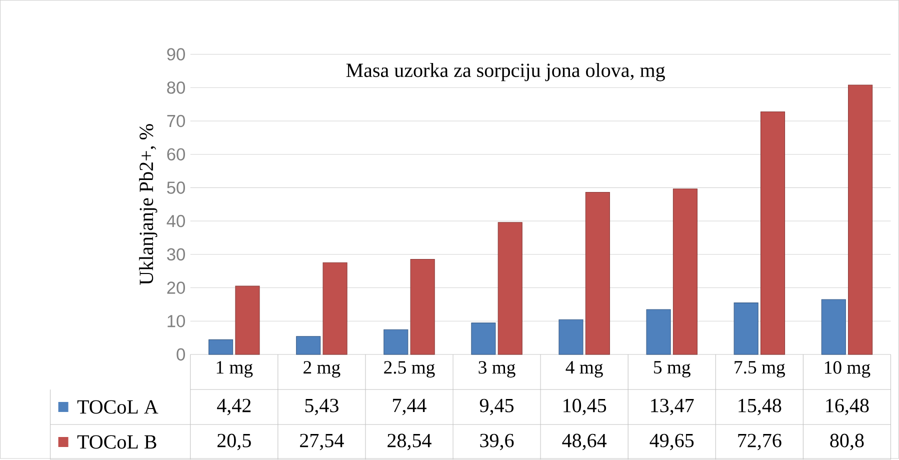 This screenshot has height=460, width=899. Describe the element at coordinates (409, 369) in the screenshot. I see `x-tick-label: 2.5 mg` at that location.